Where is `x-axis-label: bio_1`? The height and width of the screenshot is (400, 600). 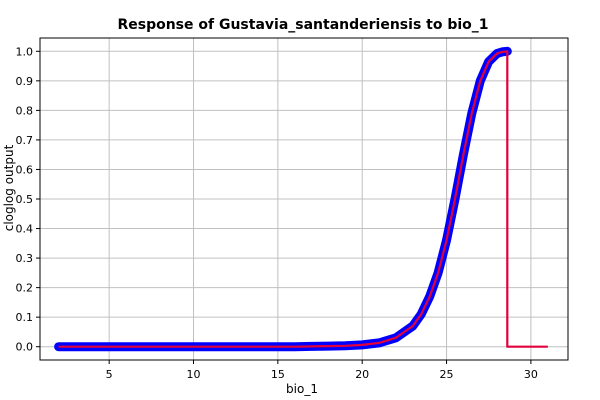 x-axis-label: bio_1 is located at coordinates (302, 389).